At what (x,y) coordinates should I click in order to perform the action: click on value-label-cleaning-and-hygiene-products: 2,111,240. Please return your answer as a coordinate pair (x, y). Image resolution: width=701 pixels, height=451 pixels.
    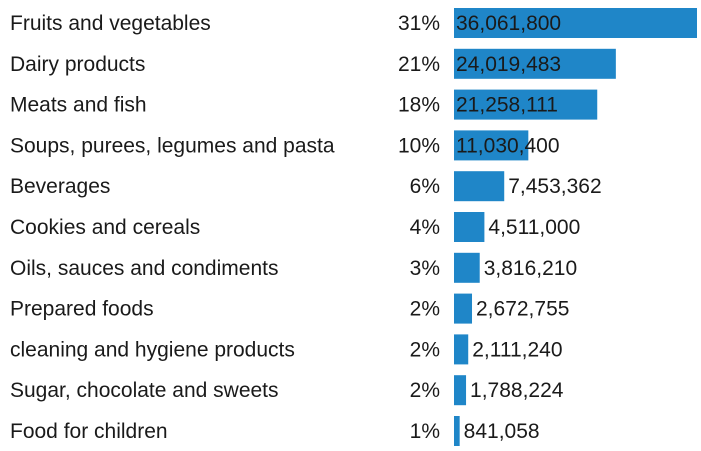
    Looking at the image, I should click on (517, 349).